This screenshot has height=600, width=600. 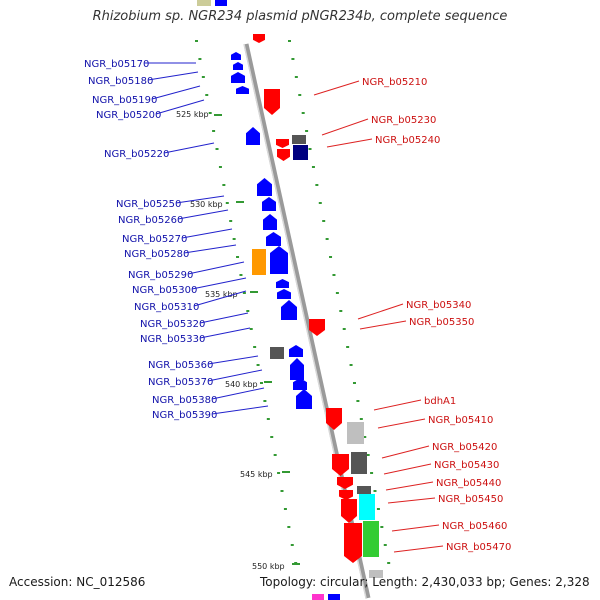 I want to click on accession-label: Accession: NC_012586, so click(x=77, y=582).